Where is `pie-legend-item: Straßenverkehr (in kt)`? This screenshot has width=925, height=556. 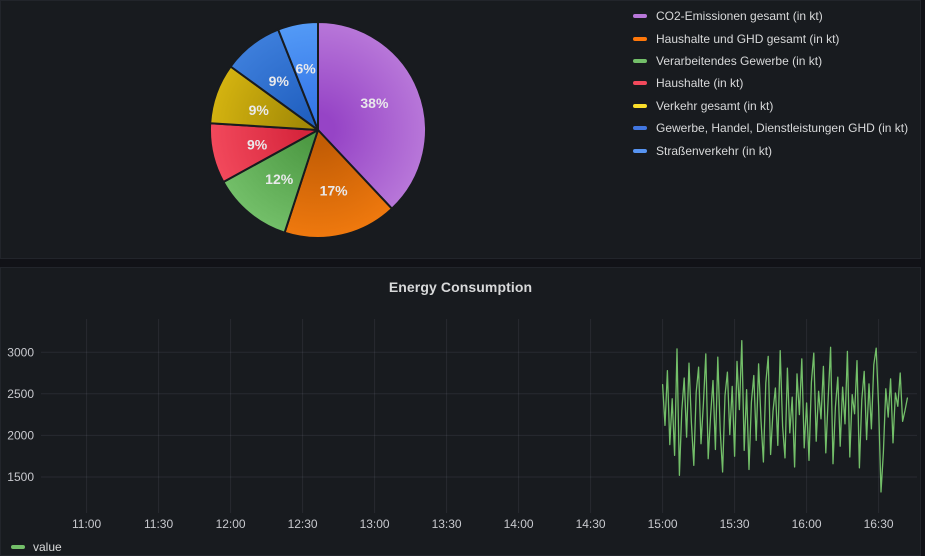 pie-legend-item: Straßenverkehr (in kt) is located at coordinates (770, 150).